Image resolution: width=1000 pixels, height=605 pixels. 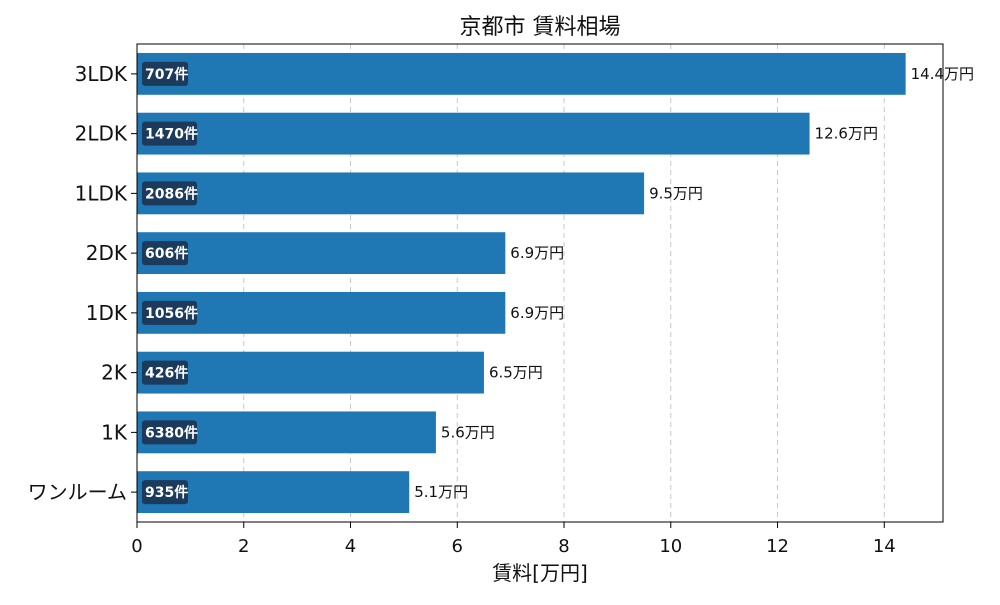 What do you see at coordinates (107, 253) in the screenshot?
I see `category-label: 2DK` at bounding box center [107, 253].